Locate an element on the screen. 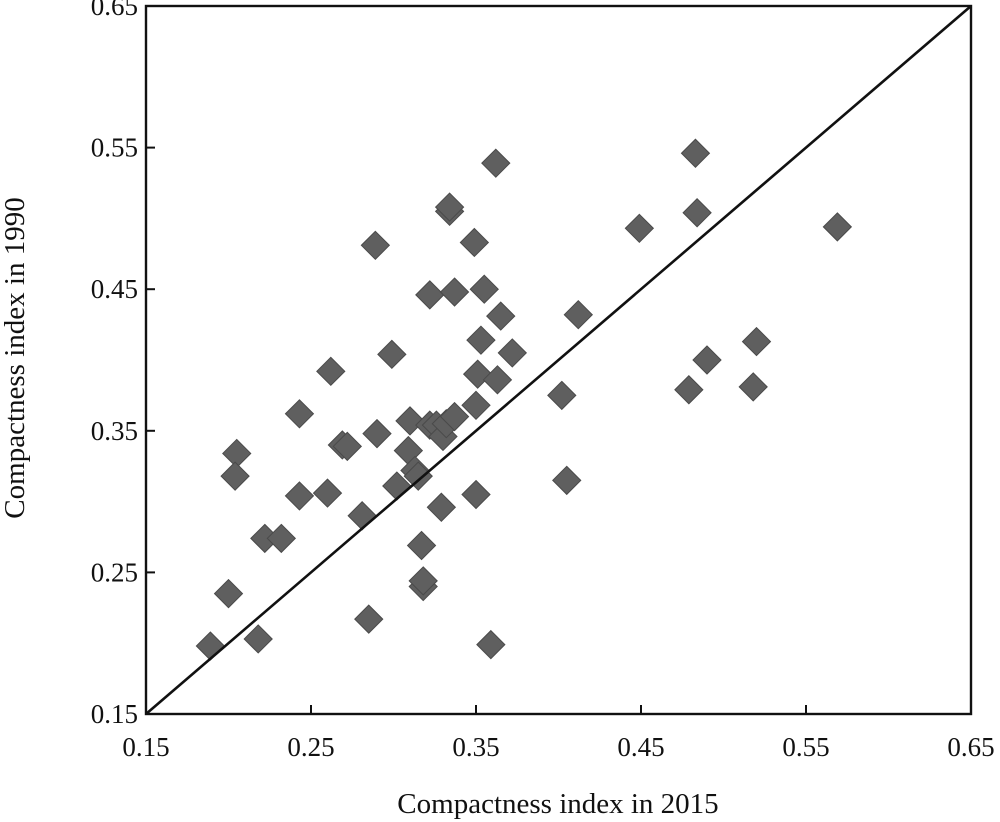  y-tick-label: 0.25 is located at coordinates (114, 572).